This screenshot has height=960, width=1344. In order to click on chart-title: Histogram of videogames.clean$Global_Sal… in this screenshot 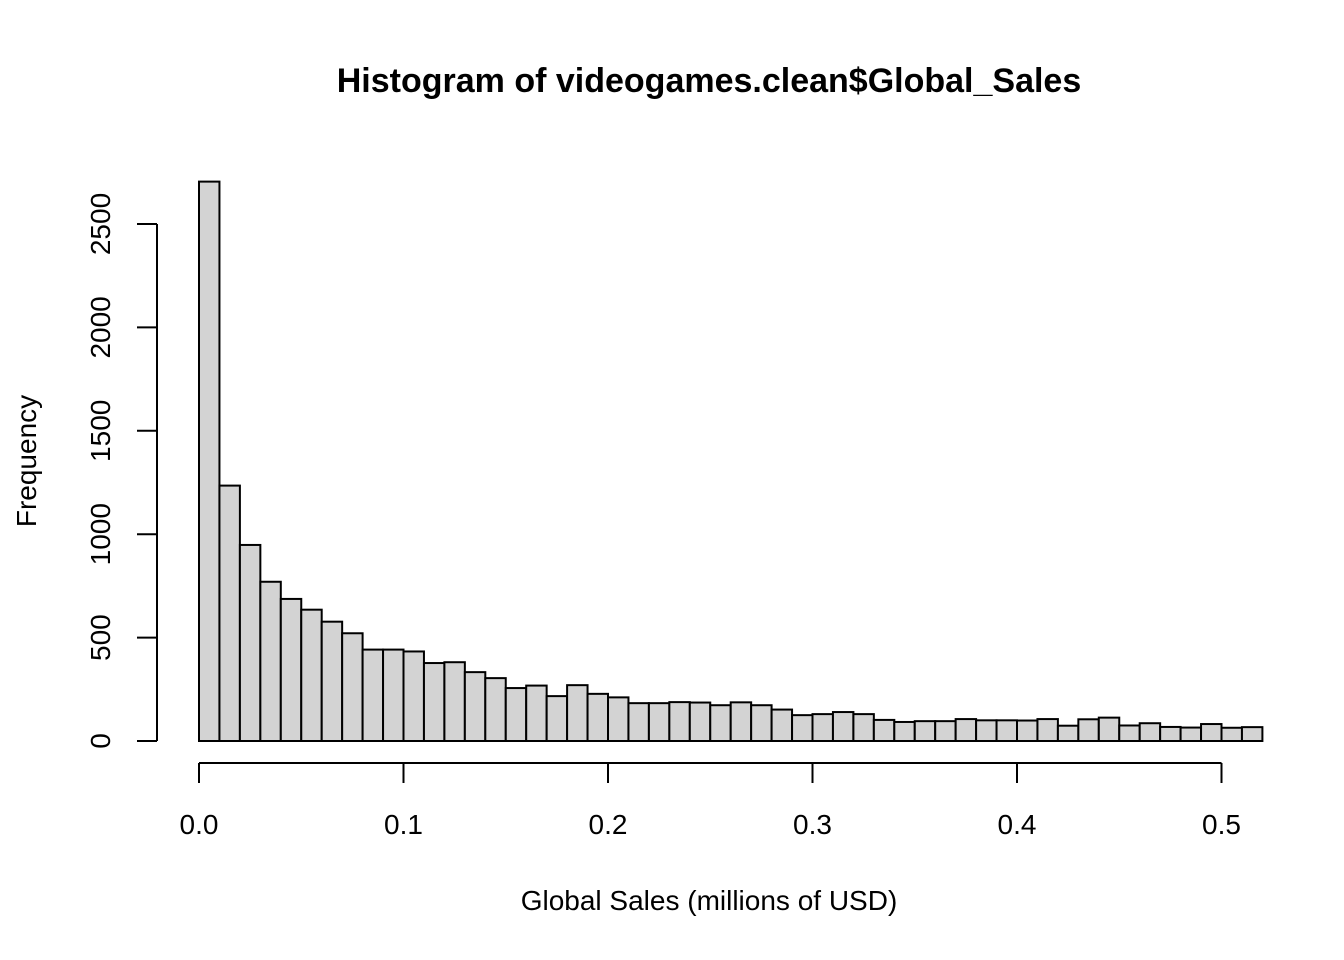, I will do `click(709, 81)`.